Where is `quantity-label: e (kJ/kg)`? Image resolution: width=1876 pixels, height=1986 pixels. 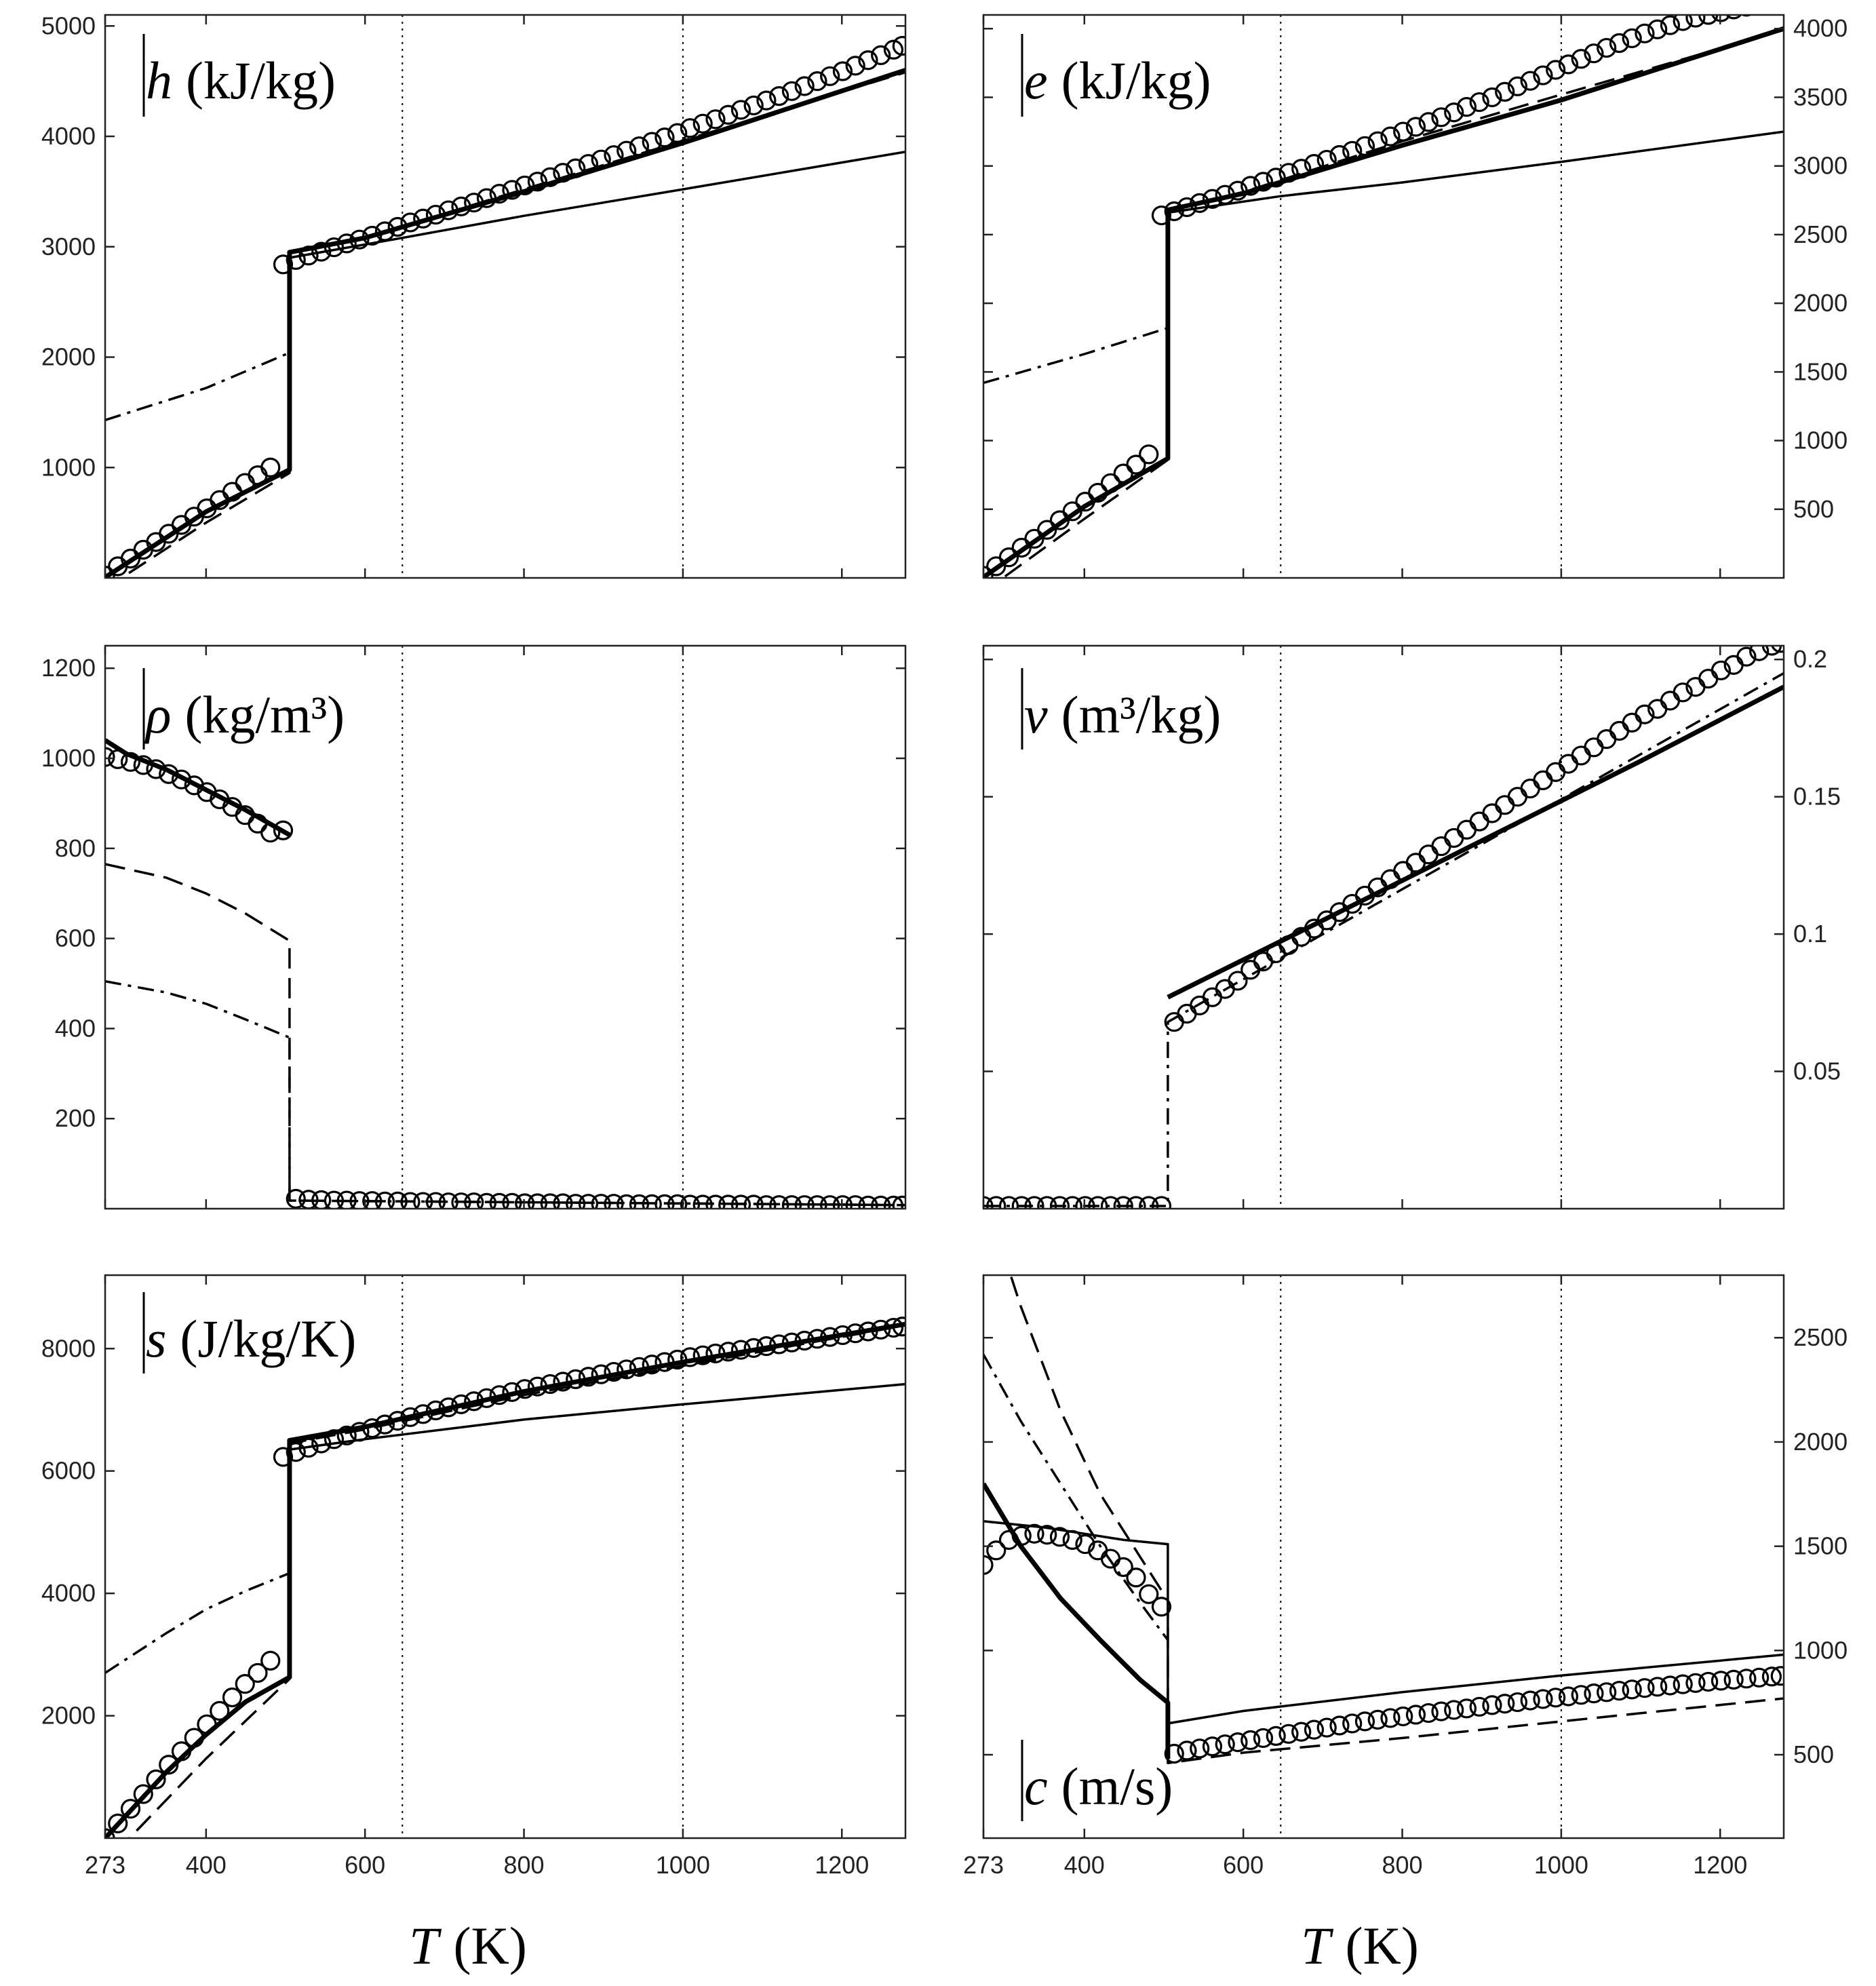 quantity-label: e (kJ/kg) is located at coordinates (1117, 80).